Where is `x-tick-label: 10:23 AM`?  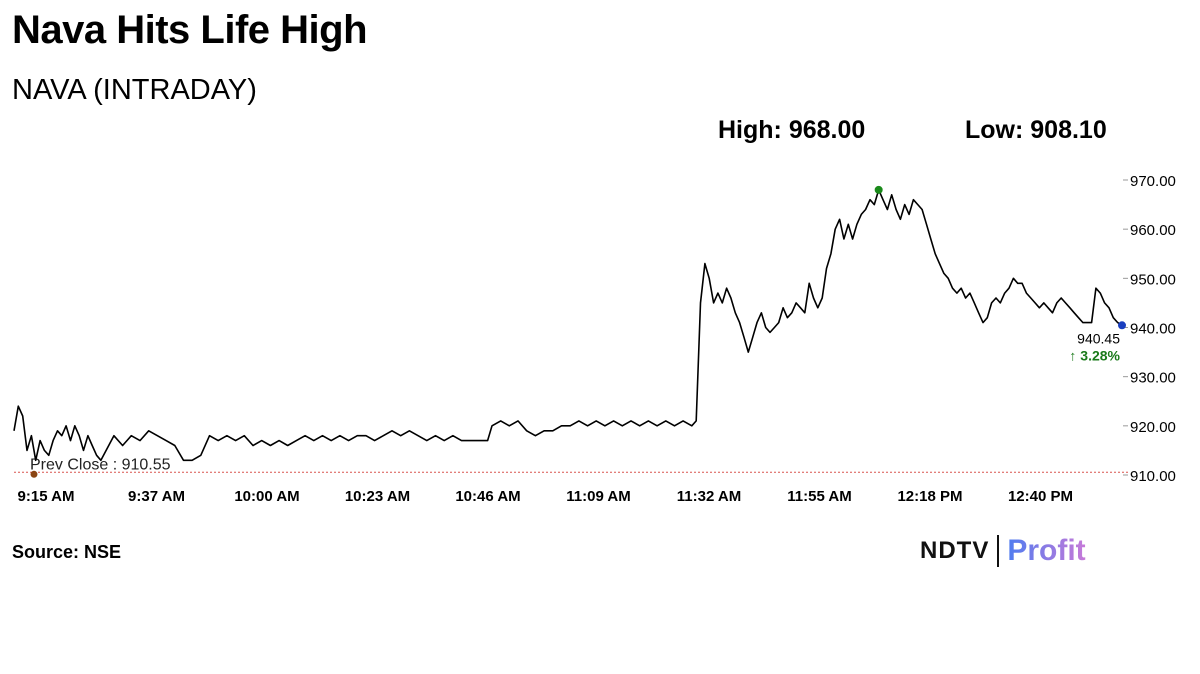 x-tick-label: 10:23 AM is located at coordinates (377, 496).